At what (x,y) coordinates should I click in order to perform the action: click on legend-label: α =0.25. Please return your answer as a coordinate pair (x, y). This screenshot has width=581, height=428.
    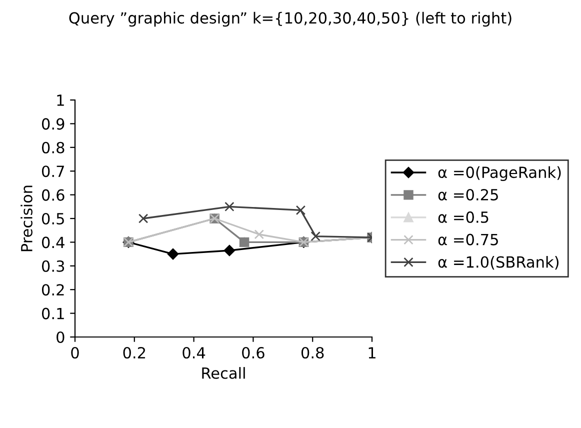
    Looking at the image, I should click on (468, 194).